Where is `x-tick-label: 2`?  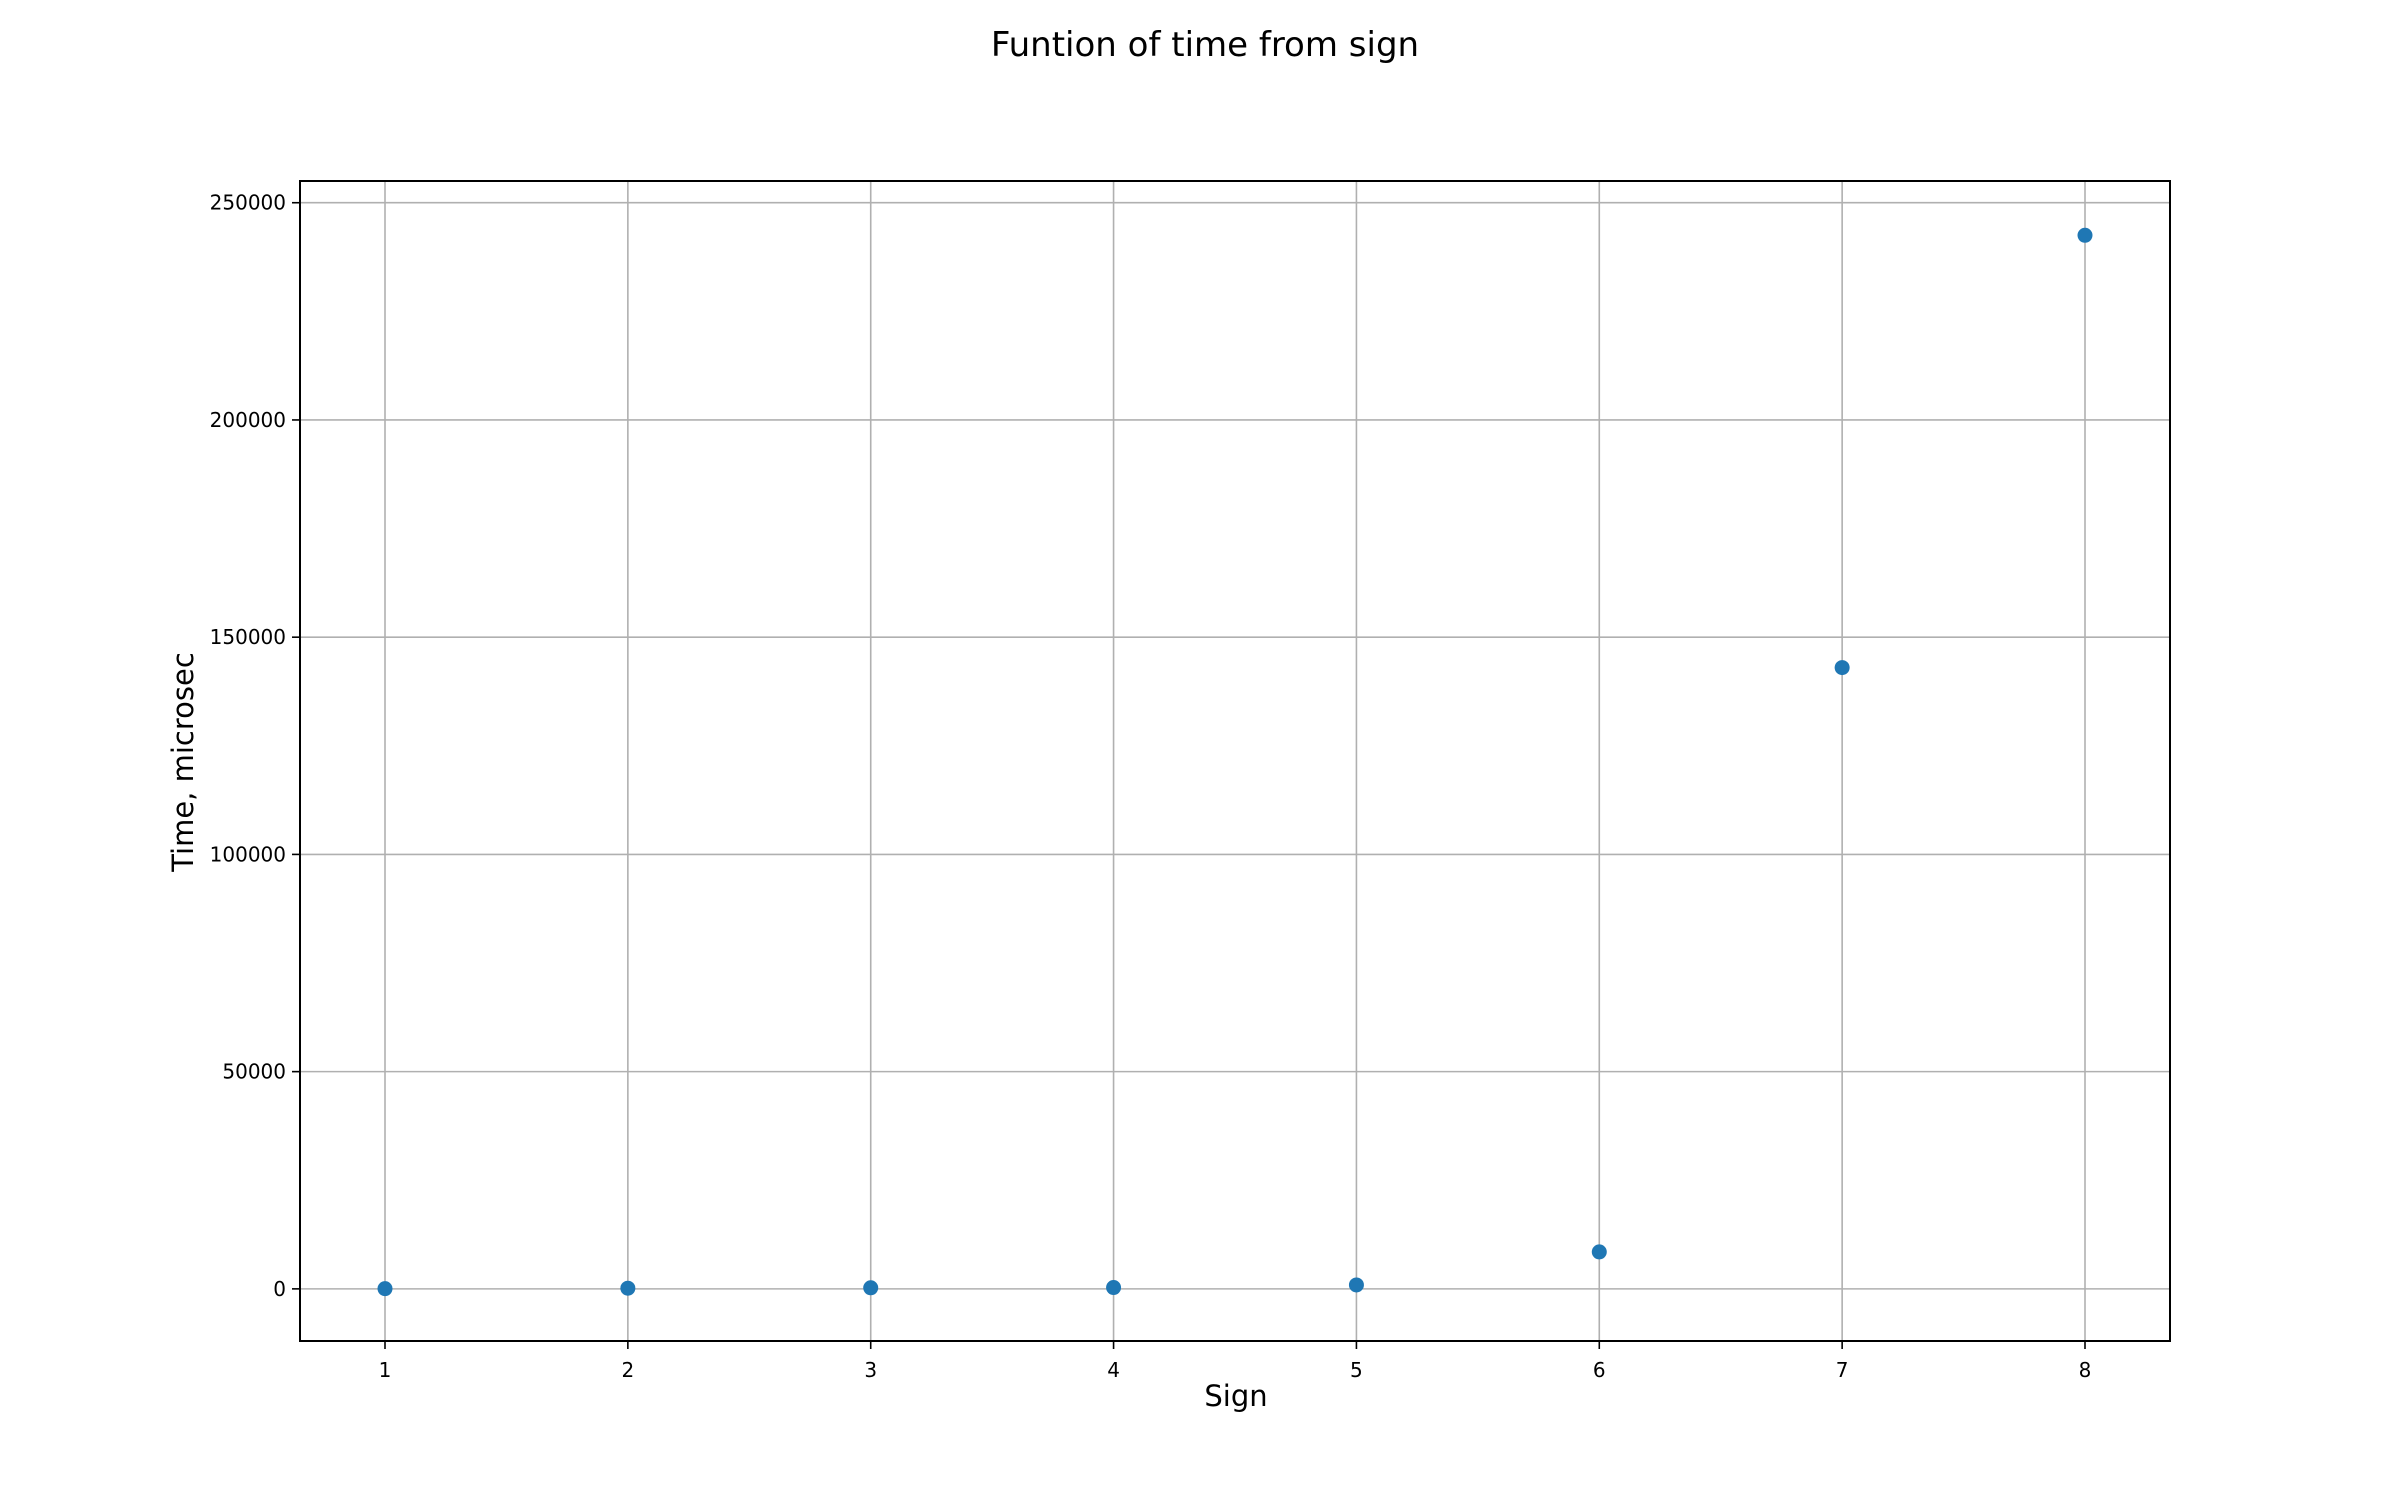
x-tick-label: 2 is located at coordinates (627, 1370).